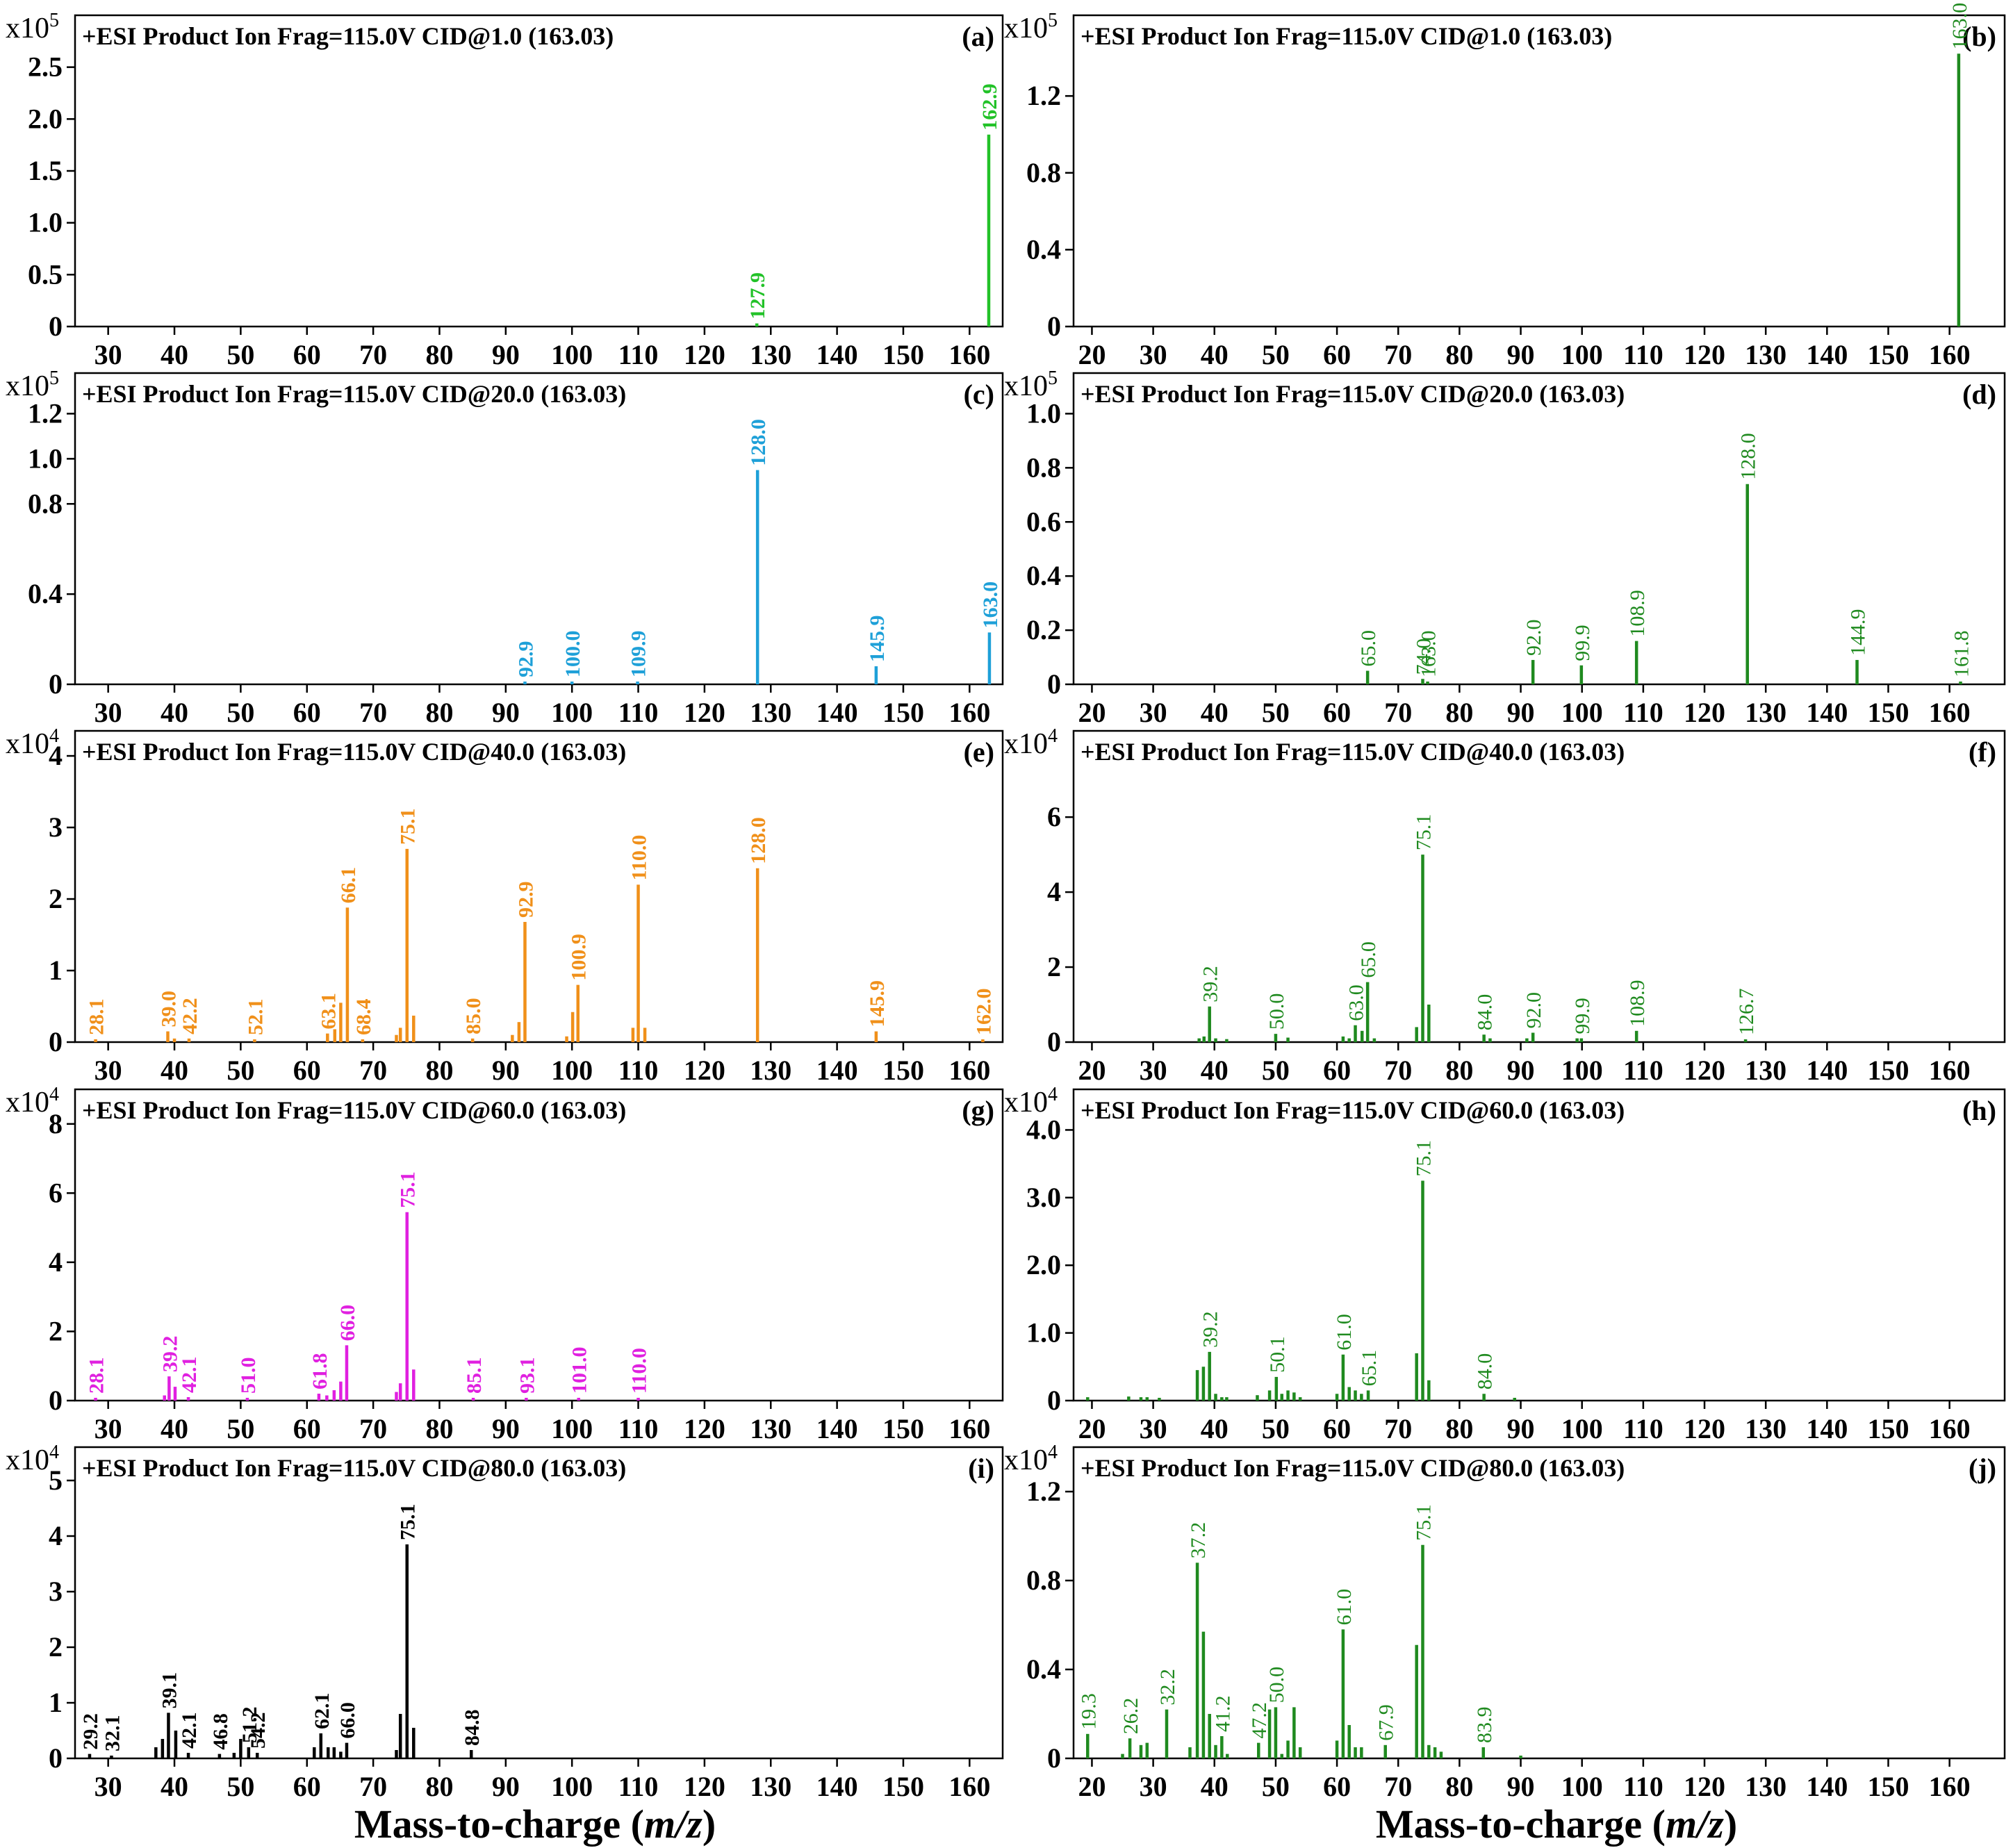 The height and width of the screenshot is (1848, 2013). What do you see at coordinates (1167, 1688) in the screenshot?
I see `peak-label: 32.2` at bounding box center [1167, 1688].